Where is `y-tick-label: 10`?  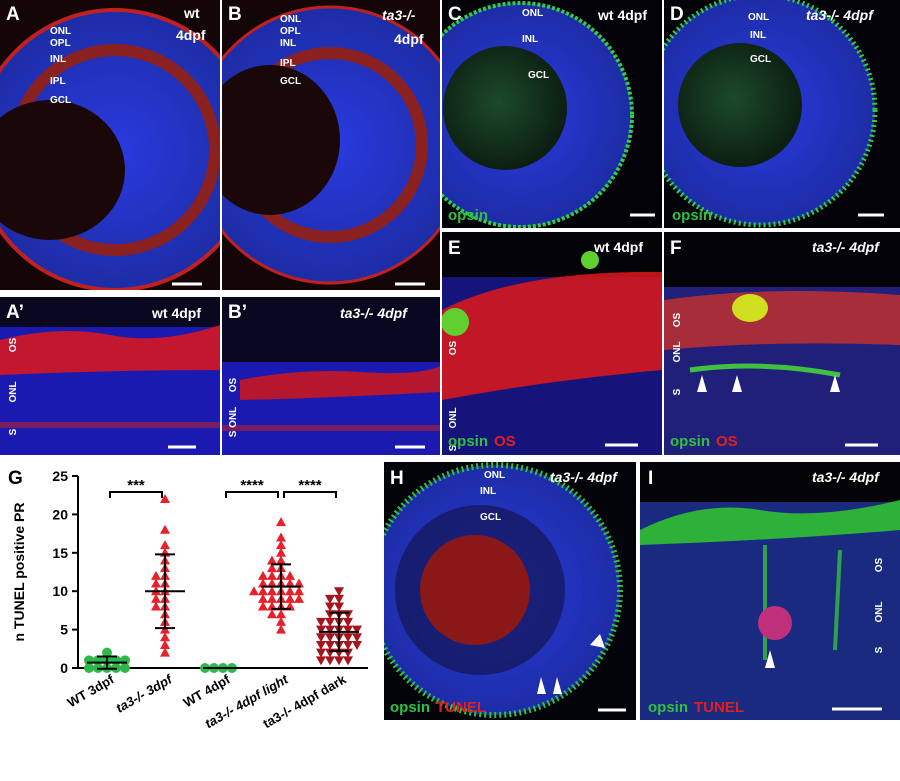
y-tick-label: 10 is located at coordinates (60, 591).